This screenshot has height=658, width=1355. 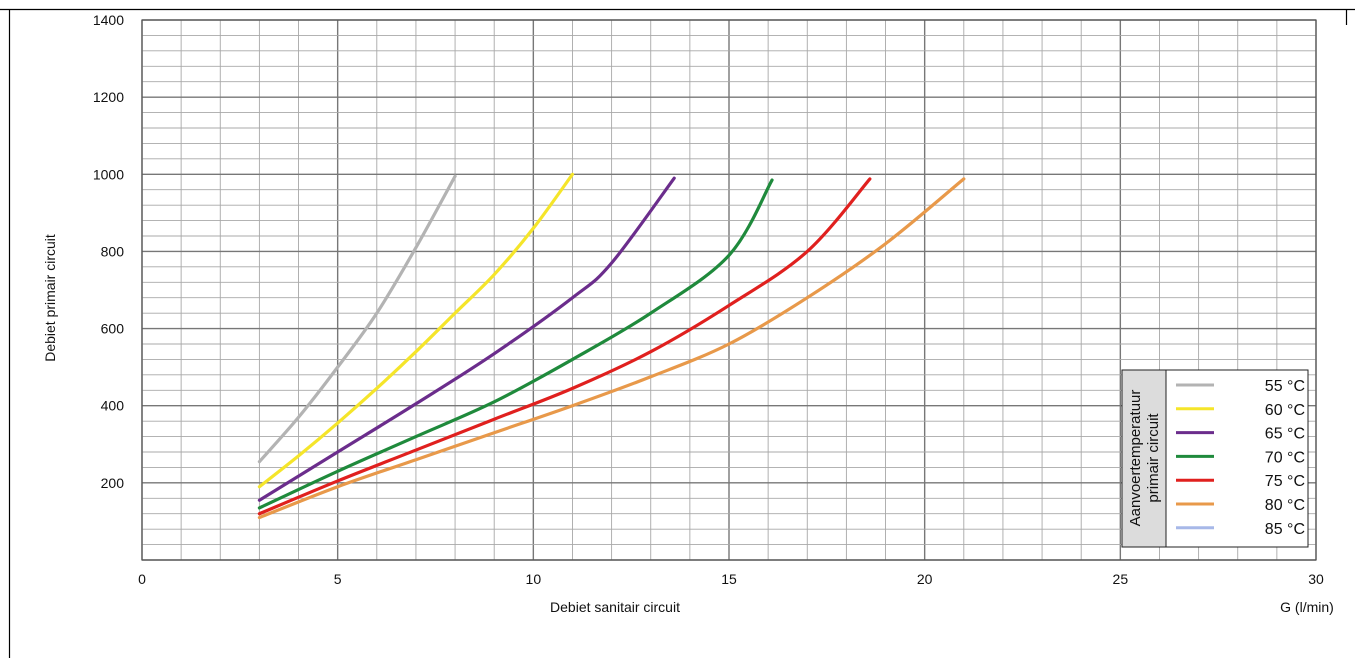 What do you see at coordinates (1285, 457) in the screenshot?
I see `legend-label: 70 °C` at bounding box center [1285, 457].